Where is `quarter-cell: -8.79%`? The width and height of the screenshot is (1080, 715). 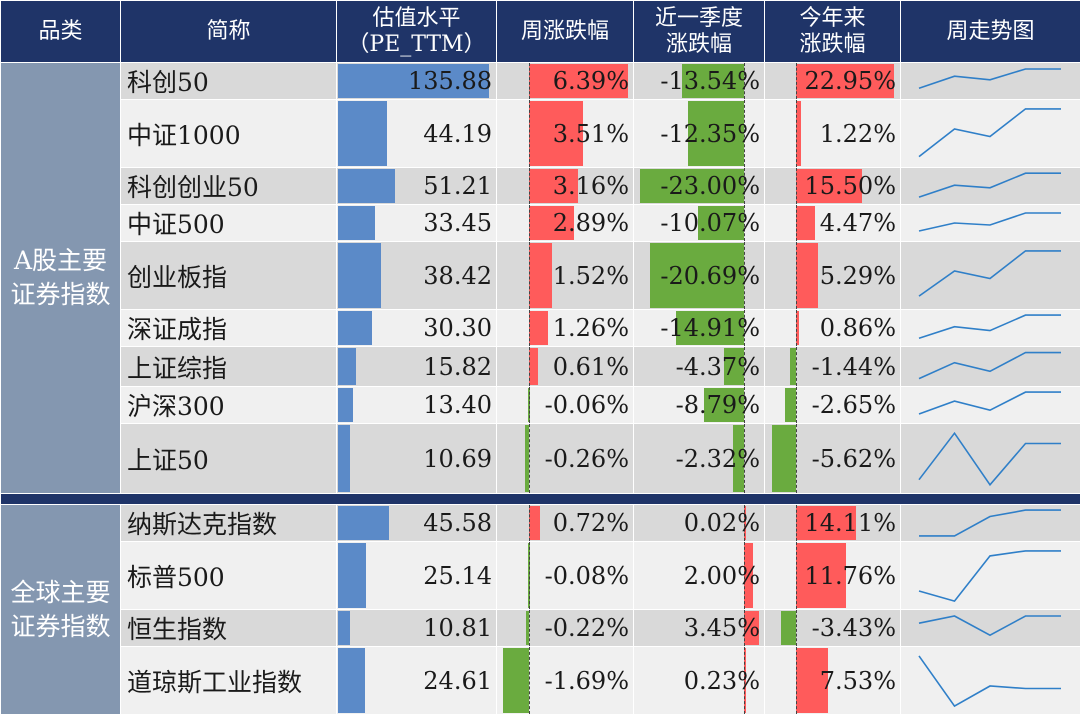
quarter-cell: -8.79% is located at coordinates (699, 405).